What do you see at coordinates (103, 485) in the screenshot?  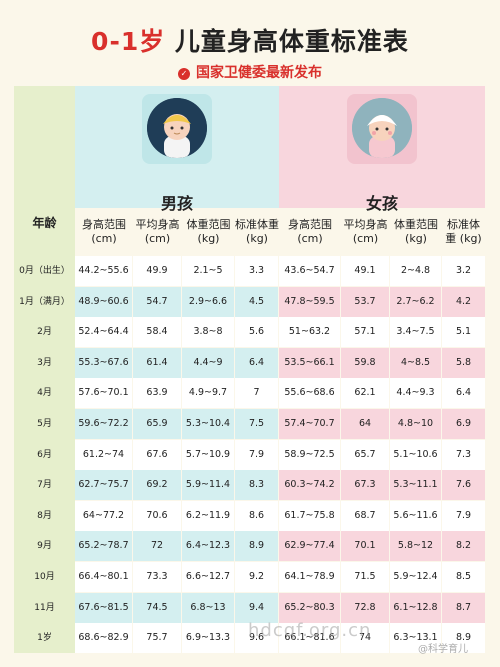 I see `boy-height-range-cell: 62.7~75.7` at bounding box center [103, 485].